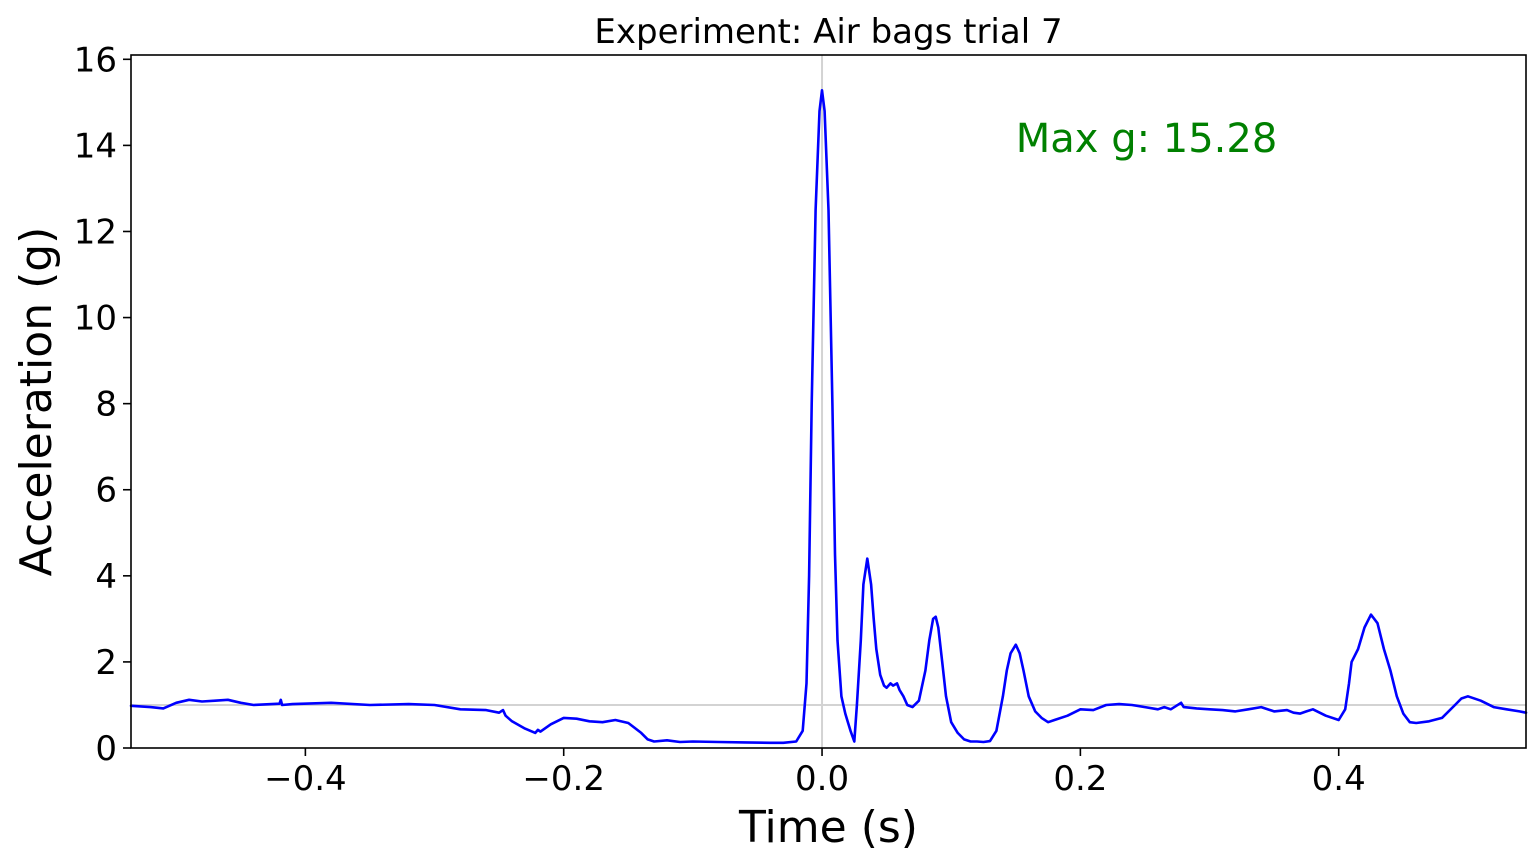  What do you see at coordinates (1339, 779) in the screenshot?
I see `x-tick-label: 0.4` at bounding box center [1339, 779].